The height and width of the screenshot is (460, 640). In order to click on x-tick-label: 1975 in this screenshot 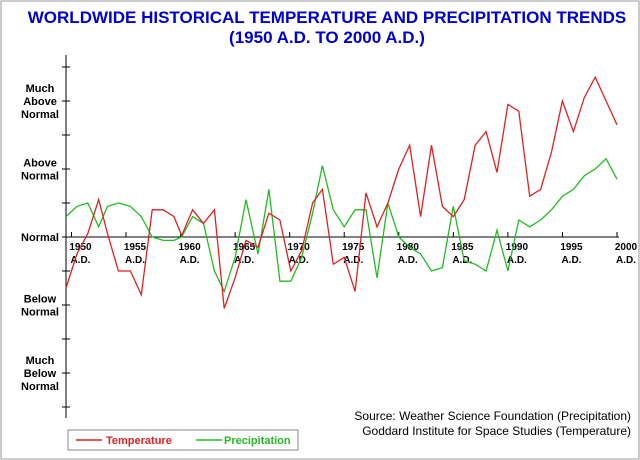, I will do `click(353, 247)`.